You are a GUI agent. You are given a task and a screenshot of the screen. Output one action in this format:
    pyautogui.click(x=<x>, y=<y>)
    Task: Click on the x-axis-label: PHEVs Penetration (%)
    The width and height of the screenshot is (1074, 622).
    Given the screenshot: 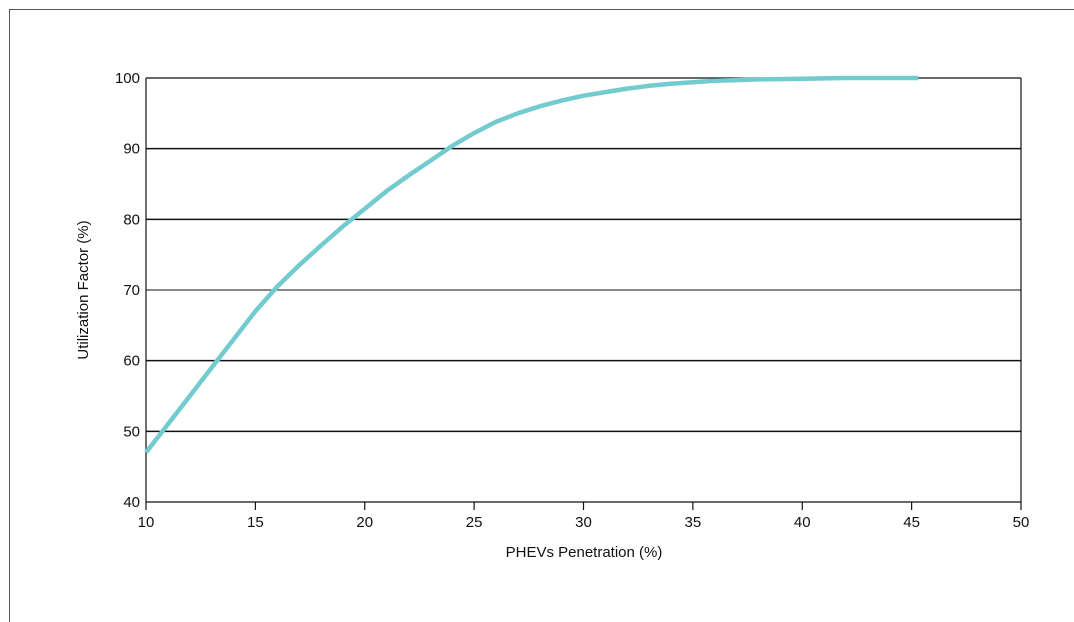 What is the action you would take?
    pyautogui.click(x=584, y=552)
    